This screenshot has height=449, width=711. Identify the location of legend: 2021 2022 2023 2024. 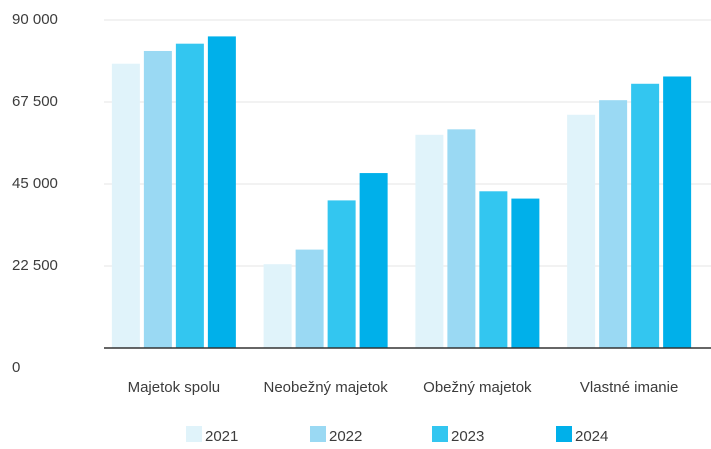
(397, 435).